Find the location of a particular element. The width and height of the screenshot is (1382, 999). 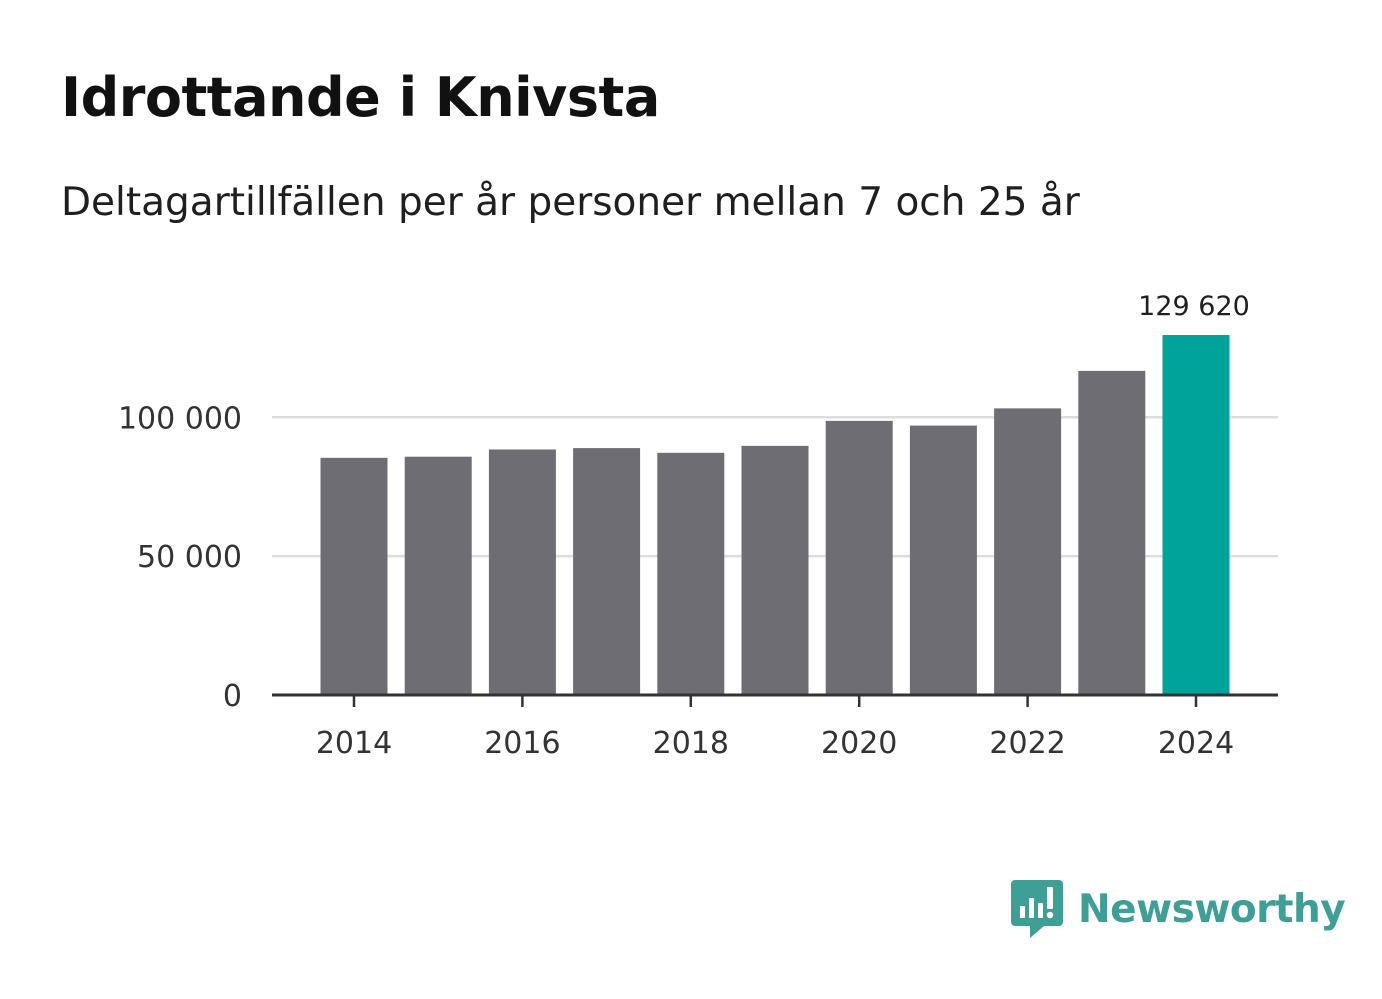

y-axis-labels: 0 50 000 100 000 is located at coordinates (180, 557).